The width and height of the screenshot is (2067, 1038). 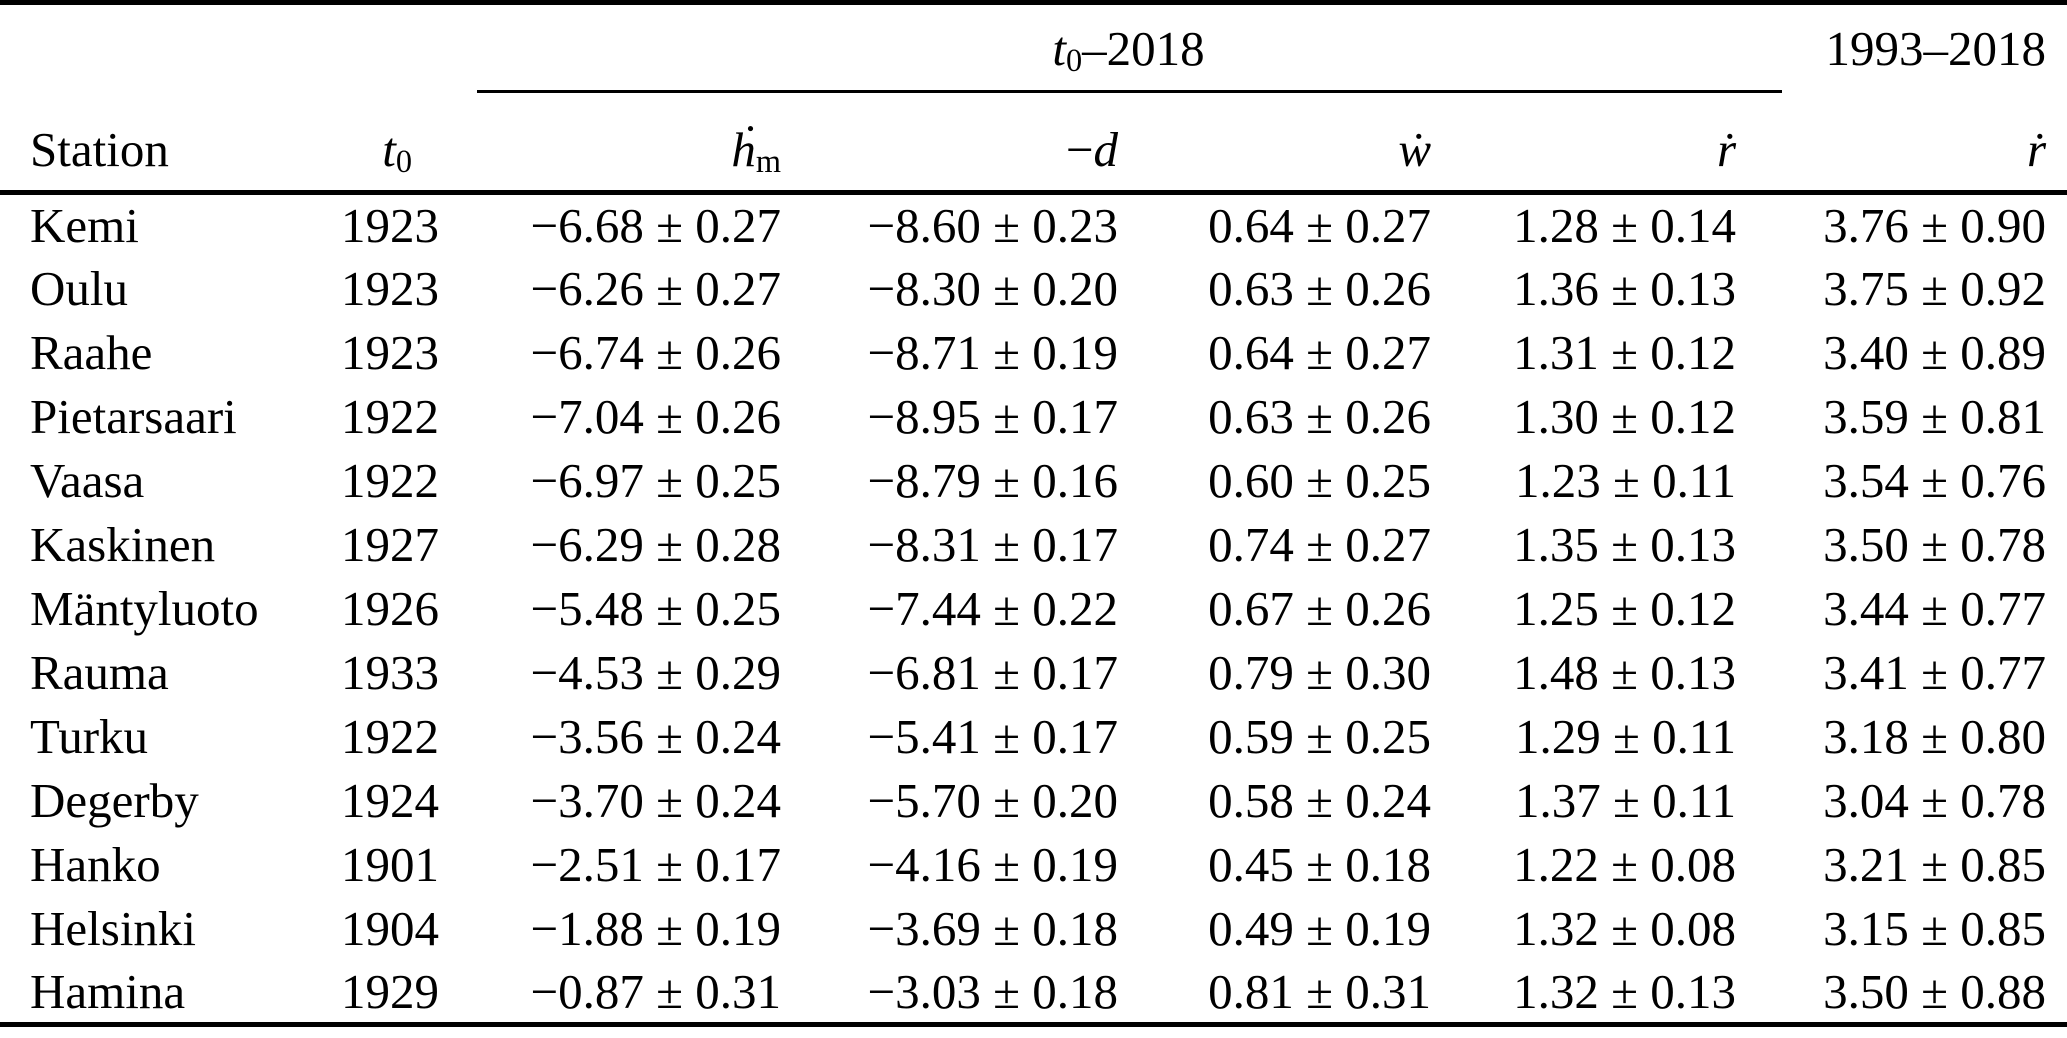 I want to click on cell-station: Turku, so click(x=89, y=736).